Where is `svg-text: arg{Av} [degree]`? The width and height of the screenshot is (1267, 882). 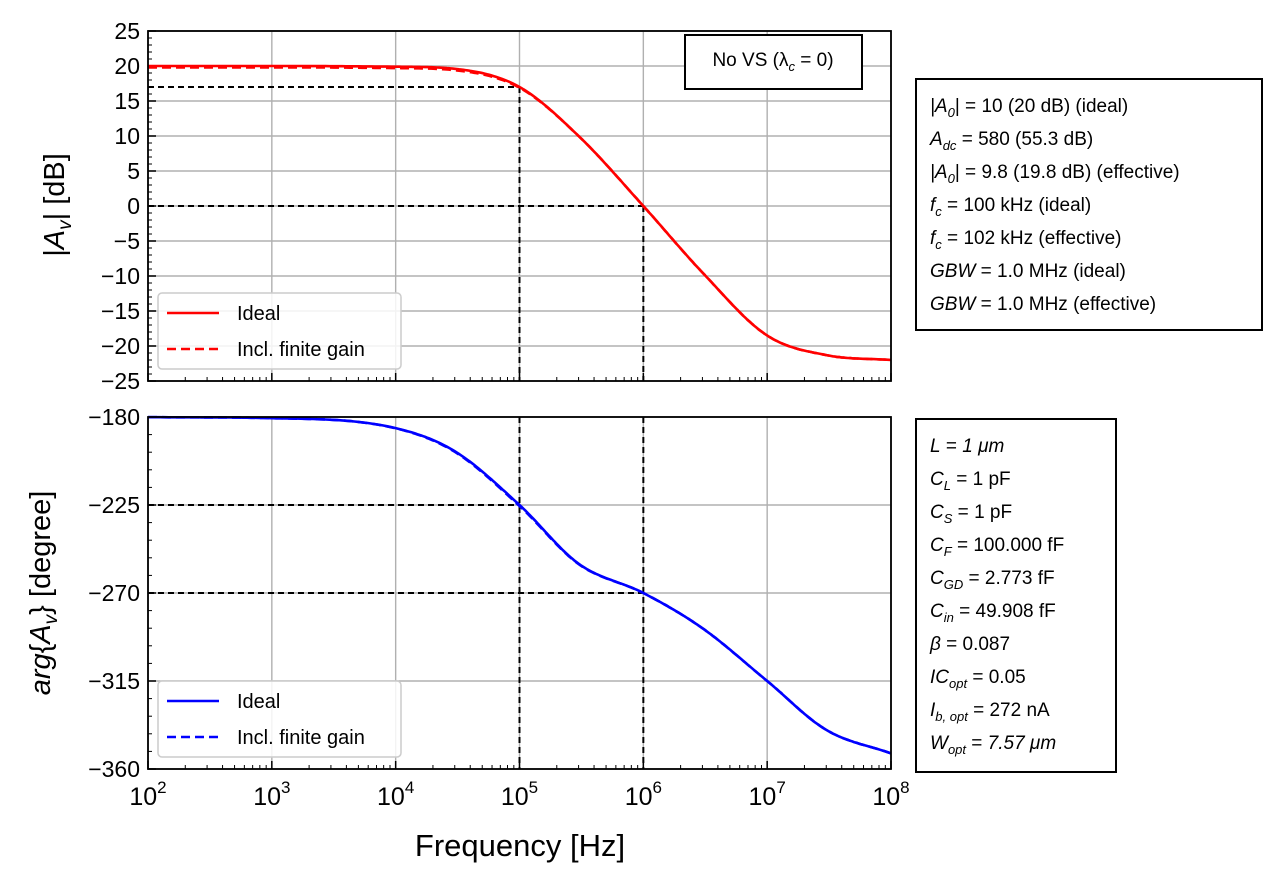 svg-text: arg{Av} [degree] is located at coordinates (43, 593).